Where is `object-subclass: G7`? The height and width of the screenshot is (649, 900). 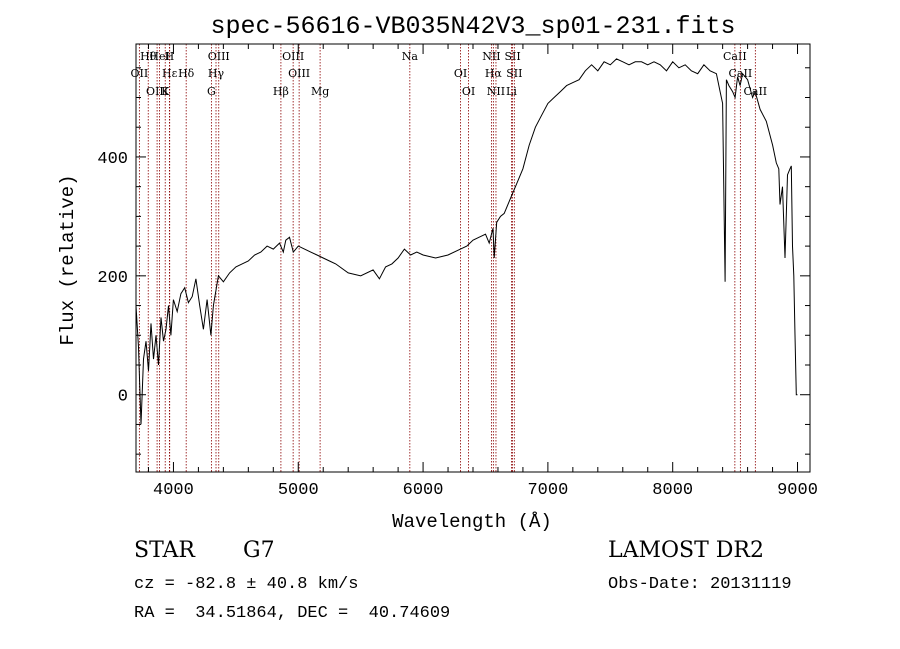 object-subclass: G7 is located at coordinates (259, 550).